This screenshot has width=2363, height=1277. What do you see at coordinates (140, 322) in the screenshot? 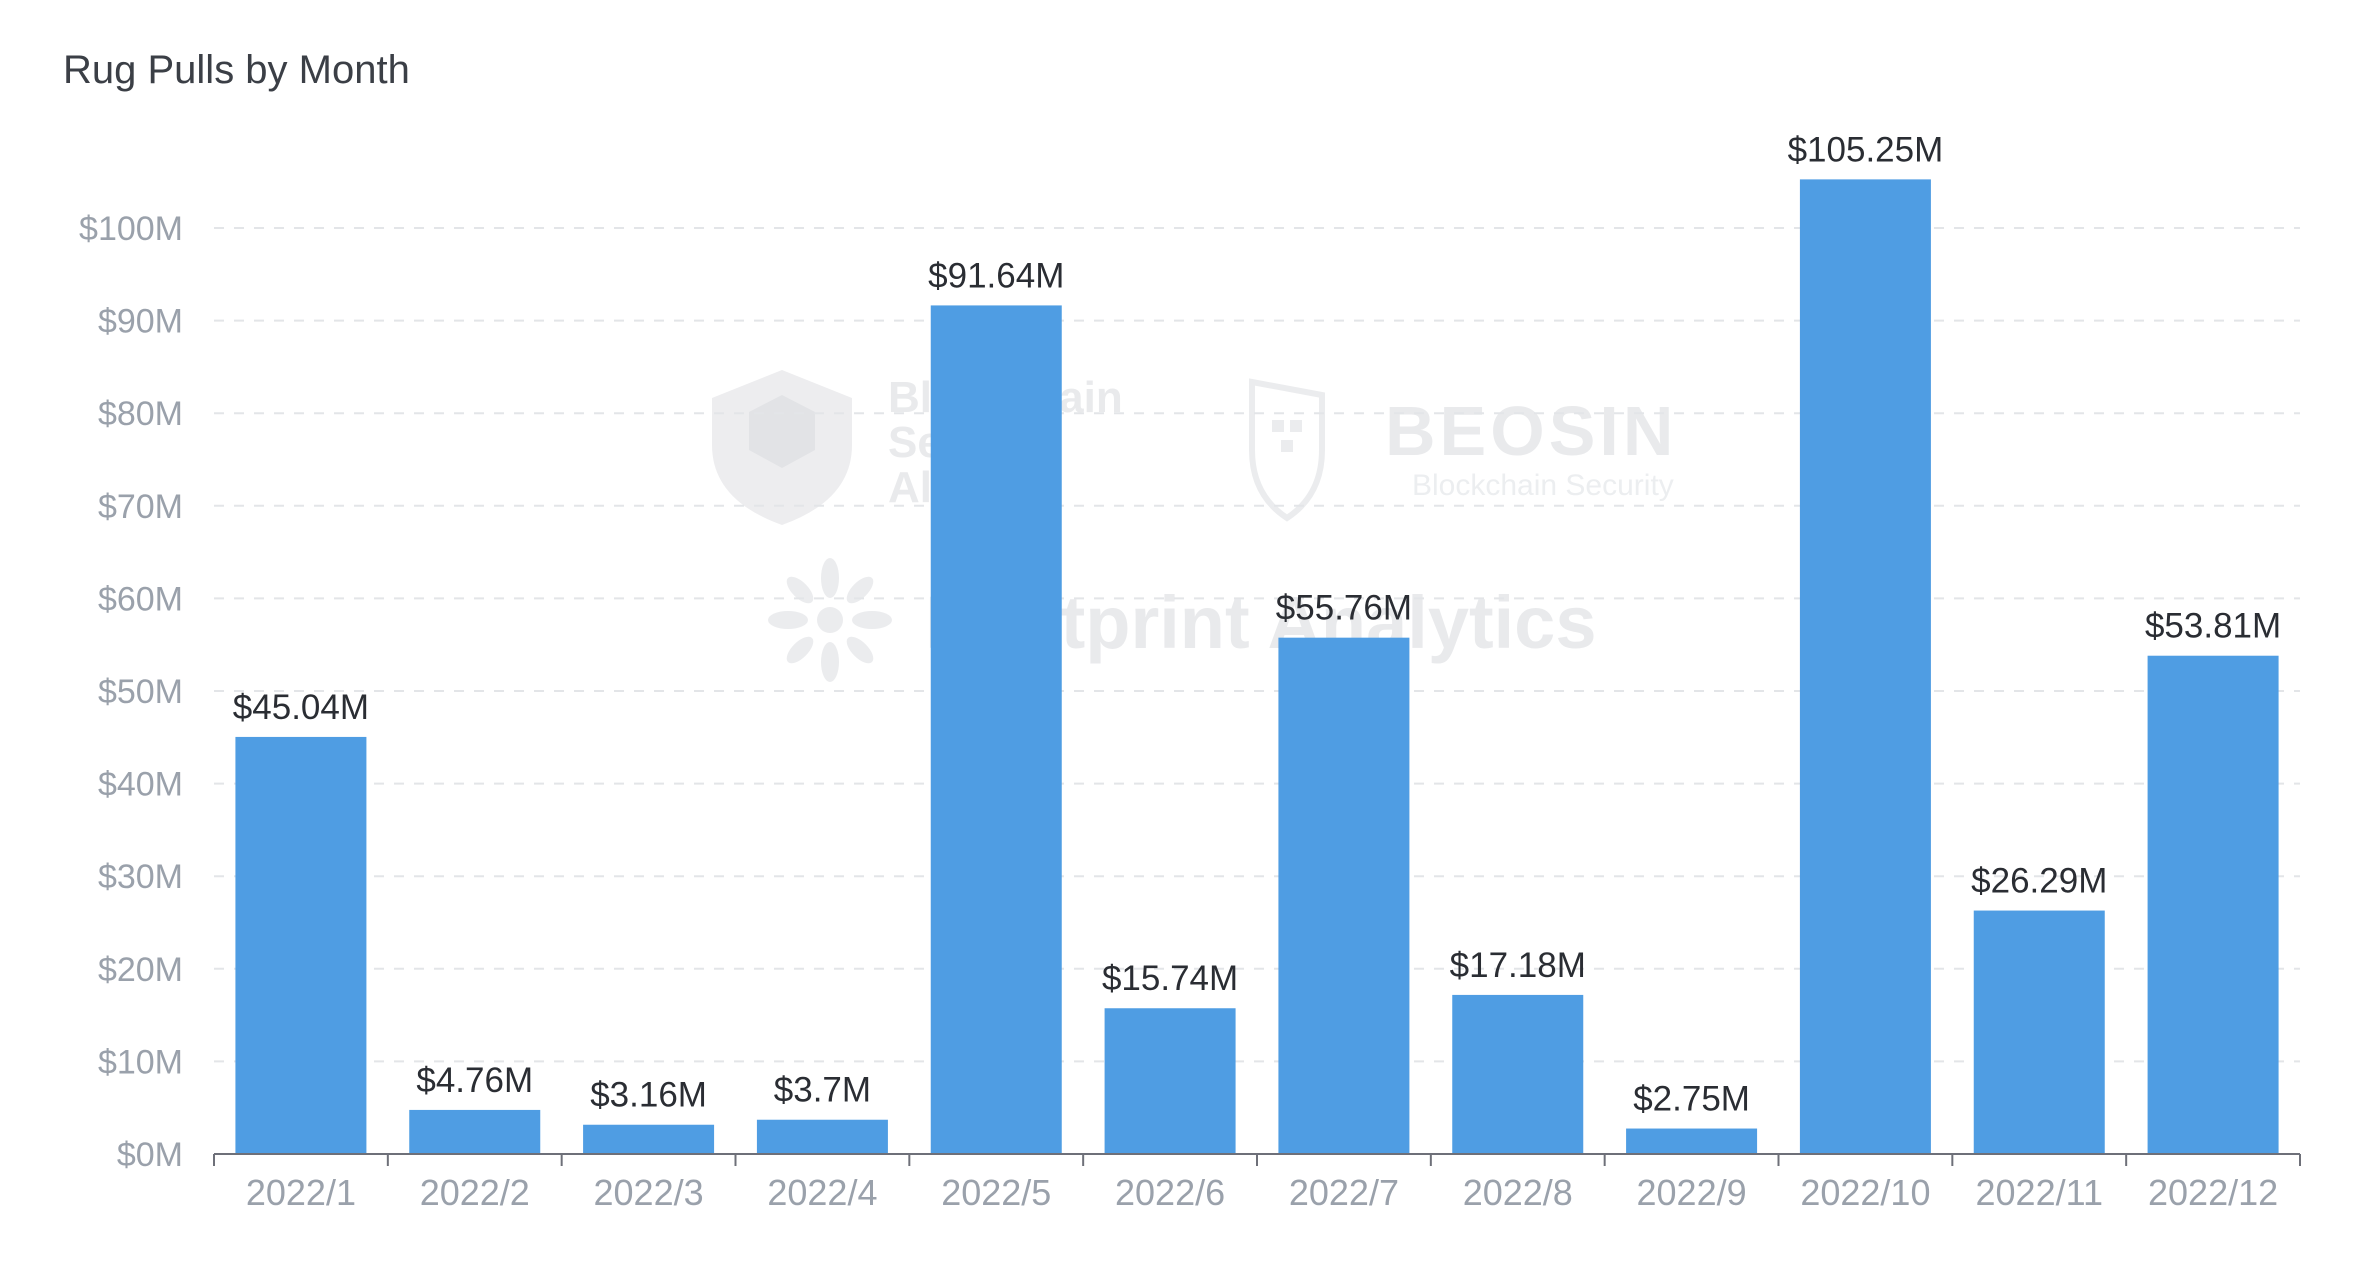
I see `y-tick-label: $90M` at bounding box center [140, 322].